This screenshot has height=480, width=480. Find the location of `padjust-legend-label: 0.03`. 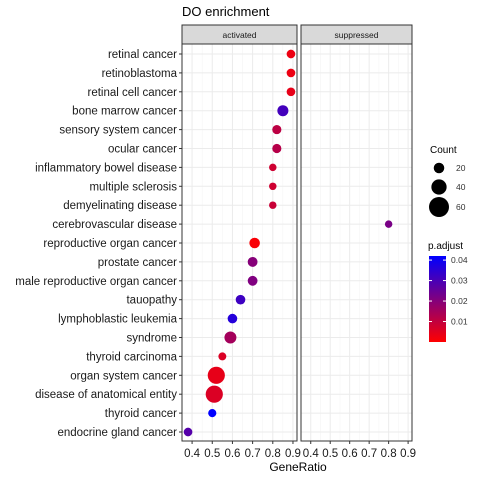

padjust-legend-label: 0.03 is located at coordinates (459, 281).